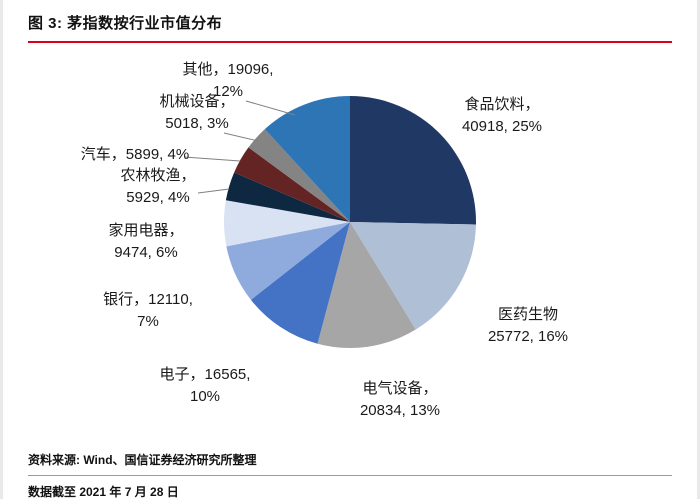 The image size is (700, 500). What do you see at coordinates (399, 388) in the screenshot?
I see `pie-label-2-line-0: 电气设备，` at bounding box center [399, 388].